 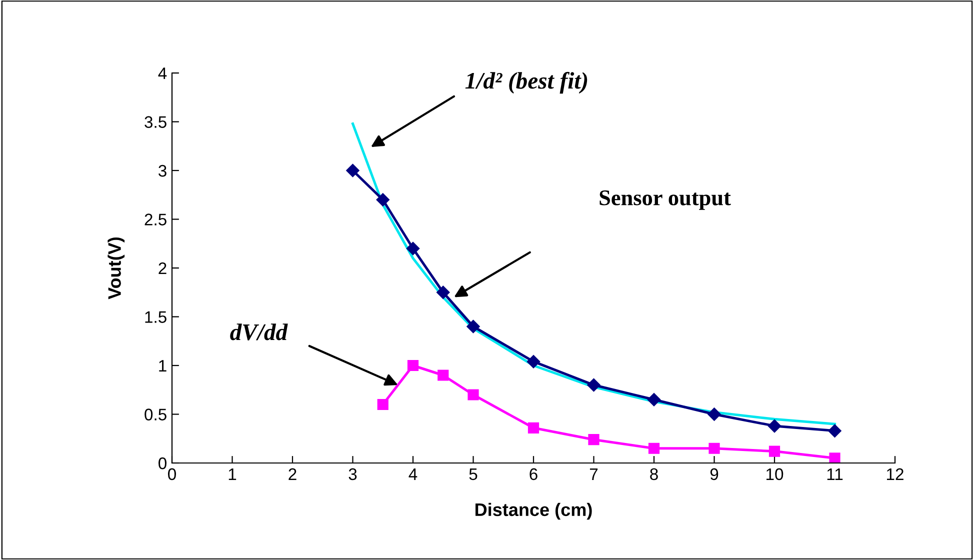 What do you see at coordinates (155, 414) in the screenshot?
I see `y-tick-label: 0.5` at bounding box center [155, 414].